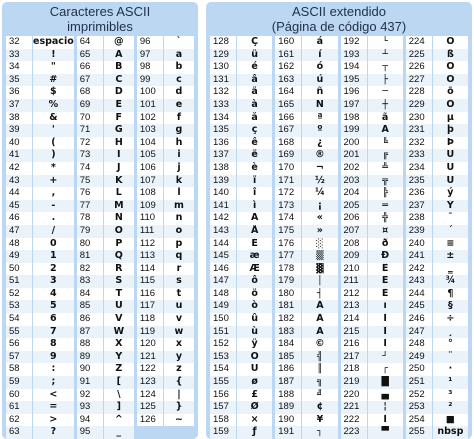  I want to click on table-row: 171 ½, so click(306, 181).